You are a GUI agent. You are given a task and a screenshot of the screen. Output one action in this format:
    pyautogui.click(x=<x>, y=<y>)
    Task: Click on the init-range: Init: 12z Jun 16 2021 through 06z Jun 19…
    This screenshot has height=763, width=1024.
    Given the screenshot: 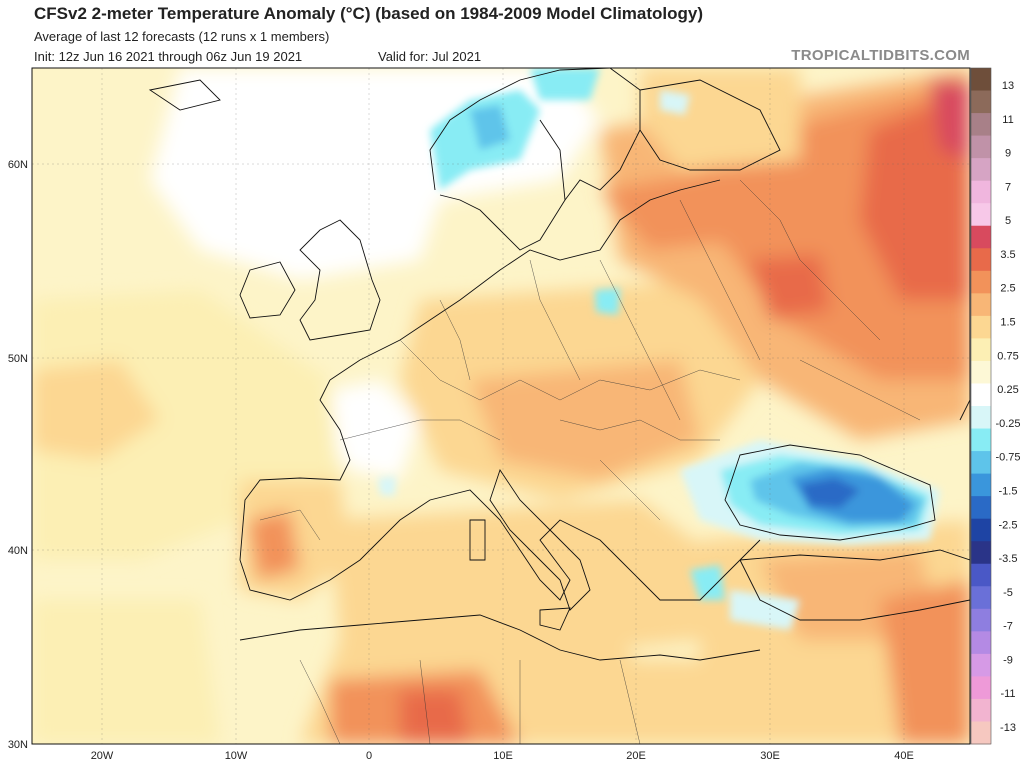 What is the action you would take?
    pyautogui.click(x=168, y=56)
    